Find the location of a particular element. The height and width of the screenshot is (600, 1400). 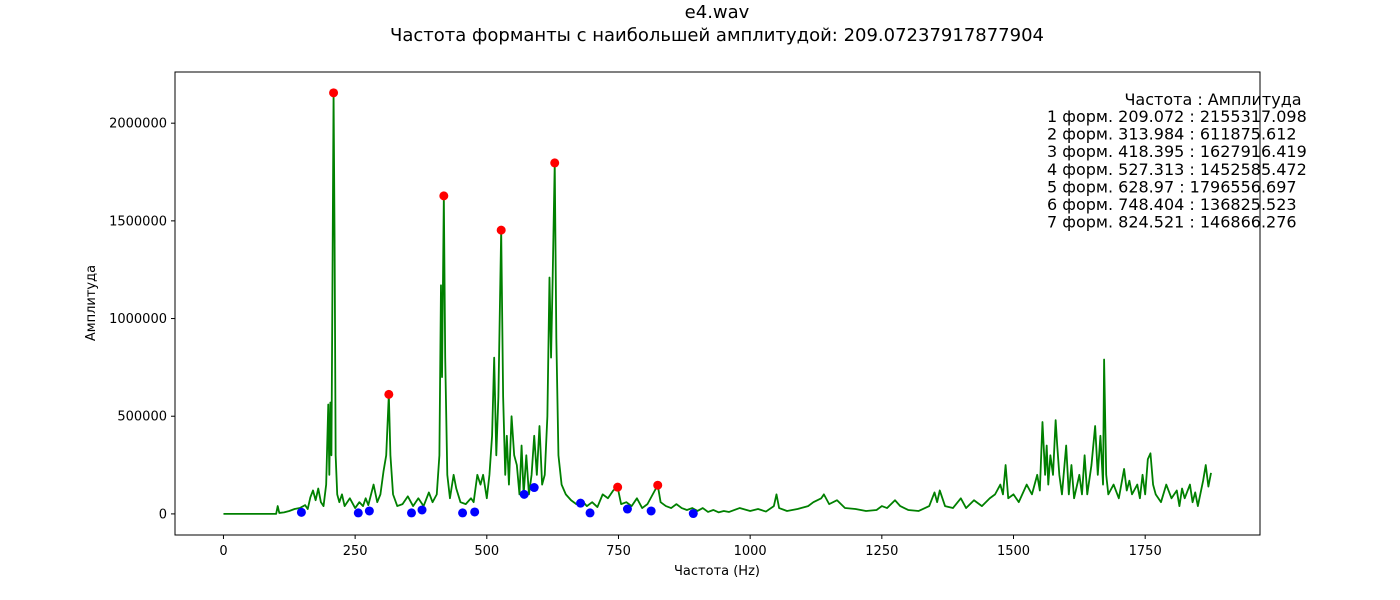

x-axis: 0 250 500 750 1000 1250 1500 1750 is located at coordinates (690, 547).